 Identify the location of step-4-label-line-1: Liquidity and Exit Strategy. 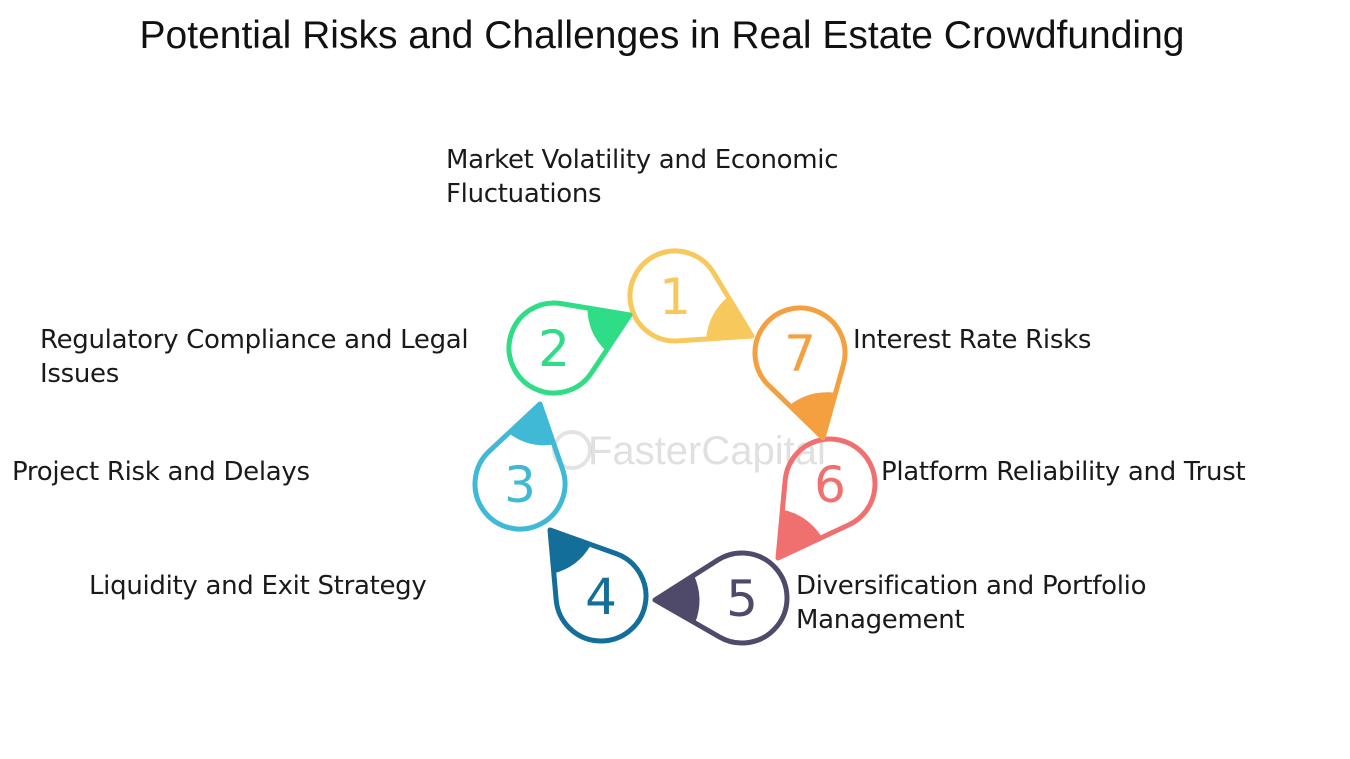
(258, 586).